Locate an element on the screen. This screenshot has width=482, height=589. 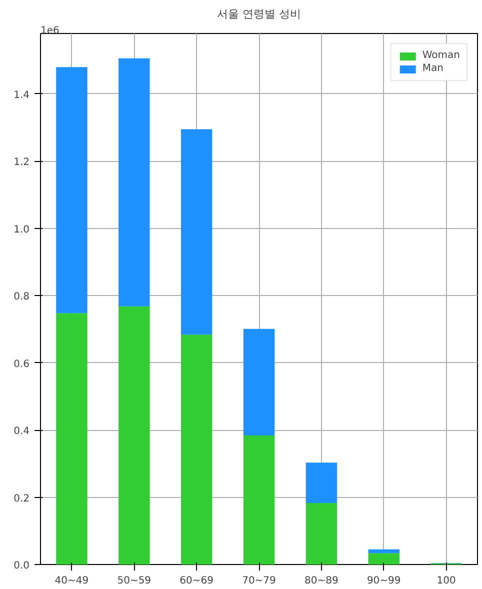
y-tick-label: 0.8 is located at coordinates (22, 297).